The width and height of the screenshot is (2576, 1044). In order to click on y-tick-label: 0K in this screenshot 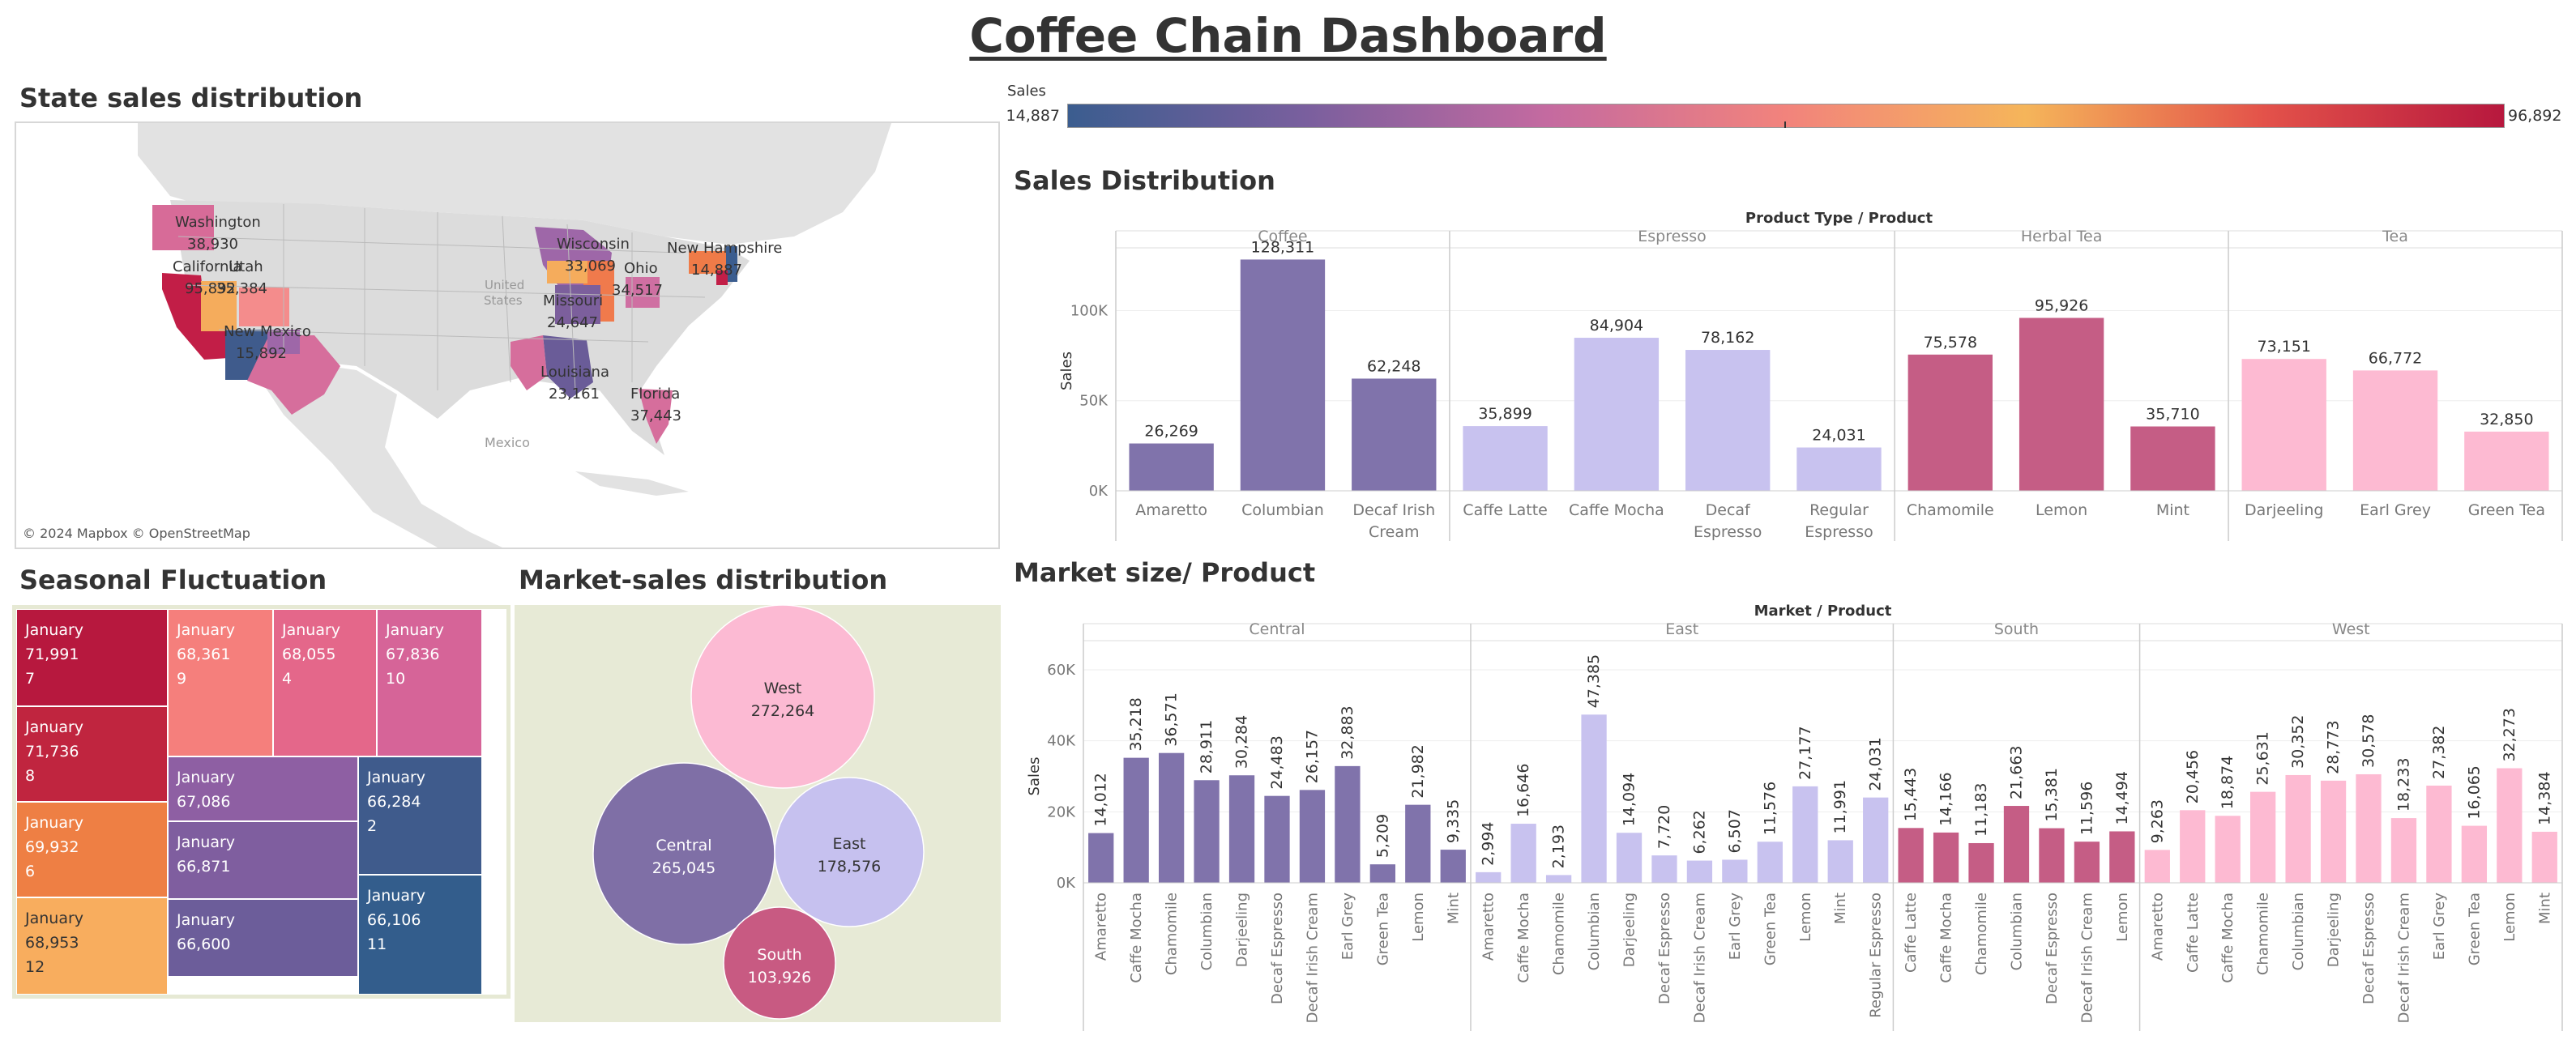, I will do `click(1099, 492)`.